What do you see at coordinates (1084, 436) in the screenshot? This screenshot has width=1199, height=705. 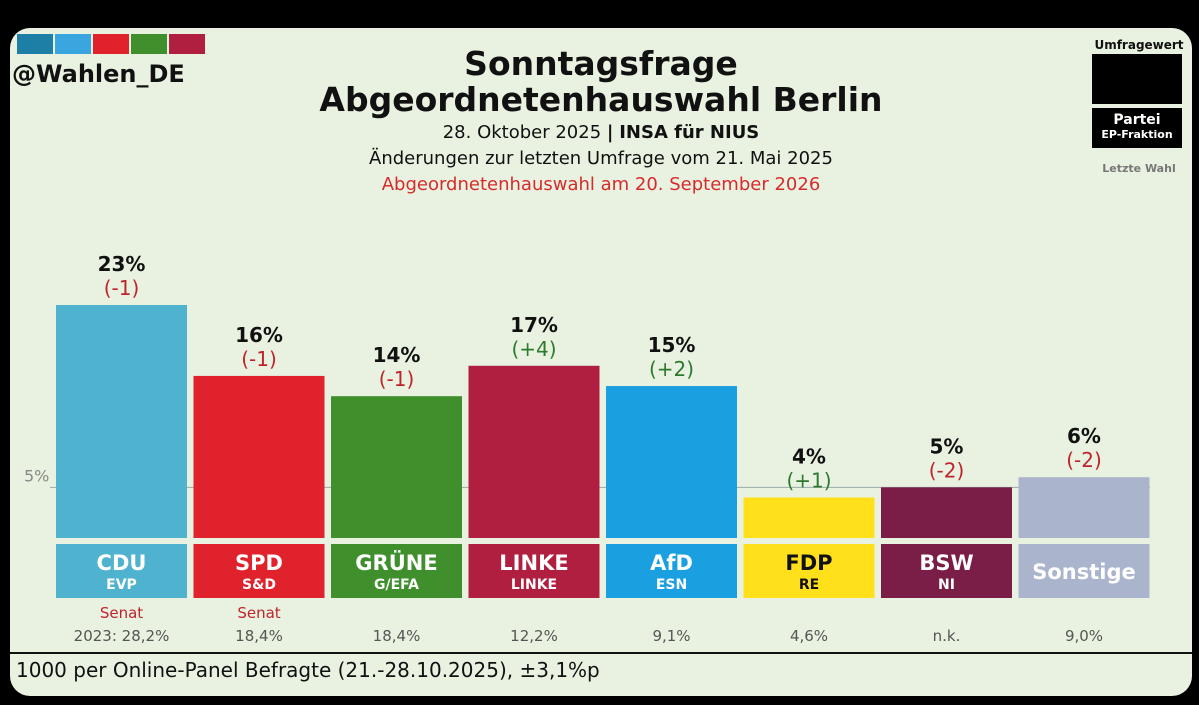 I see `data-label: 6%` at bounding box center [1084, 436].